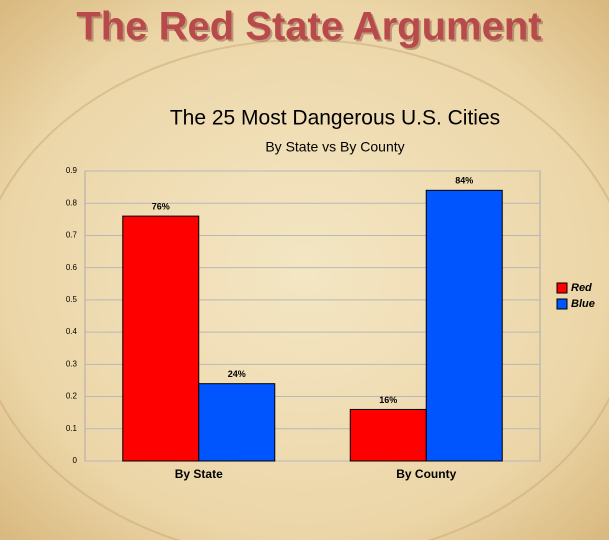 Image resolution: width=609 pixels, height=540 pixels. What do you see at coordinates (334, 147) in the screenshot?
I see `chart-subtitle: By State vs By County` at bounding box center [334, 147].